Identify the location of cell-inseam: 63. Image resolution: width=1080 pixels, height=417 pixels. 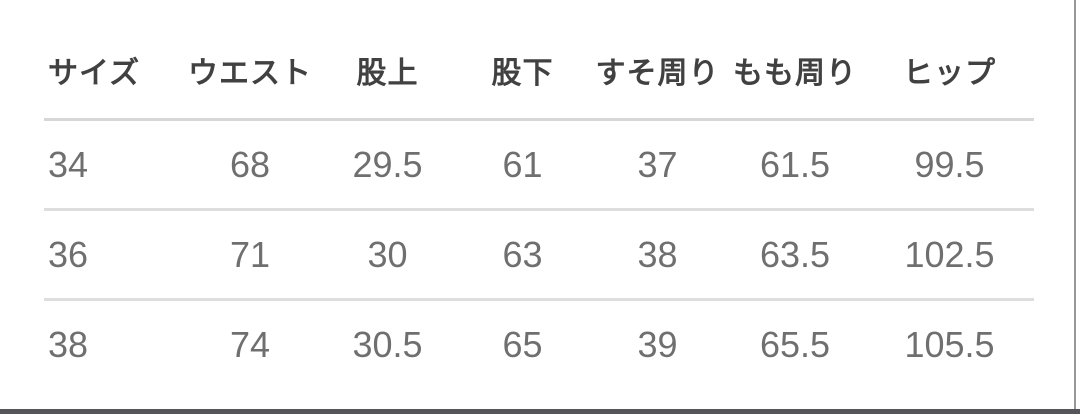
(522, 254).